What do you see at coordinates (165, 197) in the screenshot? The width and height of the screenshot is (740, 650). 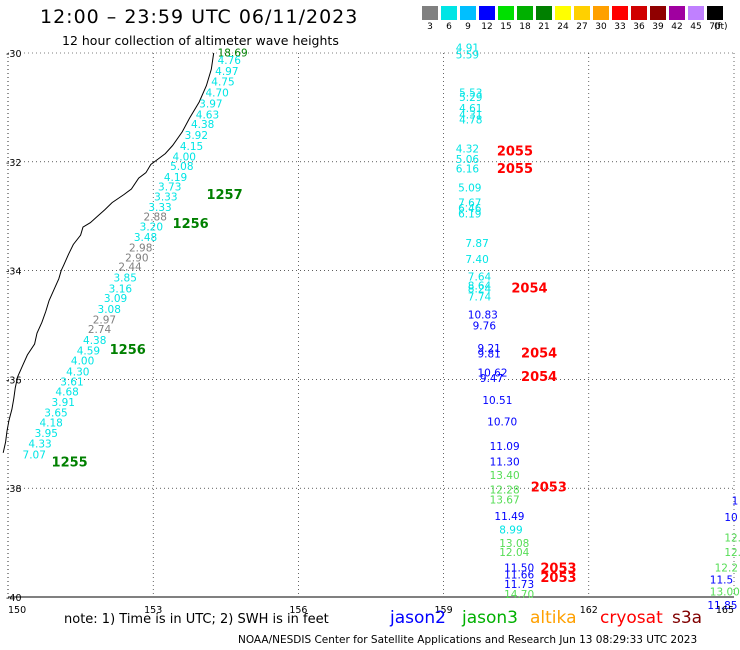 I see `wave-height-value: 3.33` at bounding box center [165, 197].